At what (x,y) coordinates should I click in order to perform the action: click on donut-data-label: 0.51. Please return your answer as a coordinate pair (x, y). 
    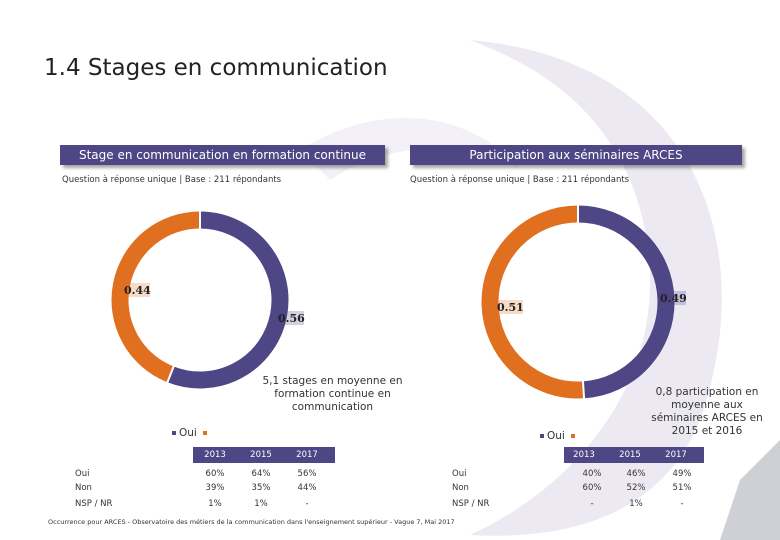
    Looking at the image, I should click on (510, 307).